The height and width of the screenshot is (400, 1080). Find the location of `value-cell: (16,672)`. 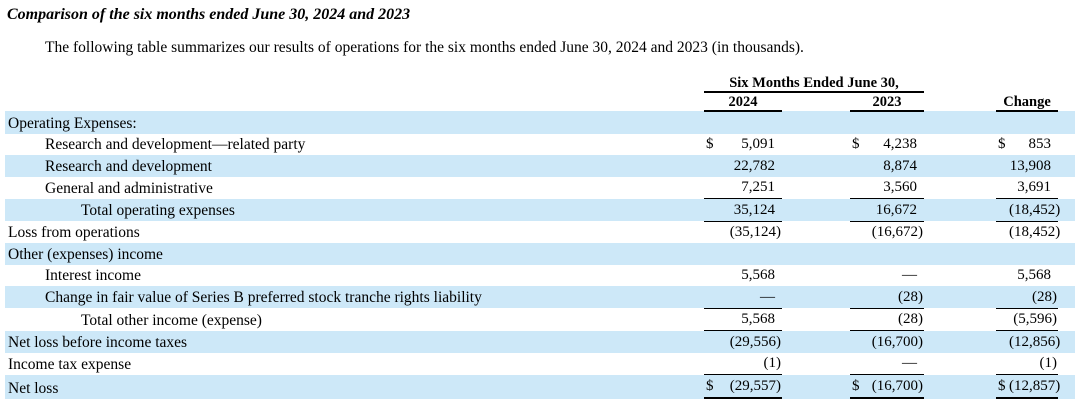

value-cell: (16,672) is located at coordinates (897, 232).